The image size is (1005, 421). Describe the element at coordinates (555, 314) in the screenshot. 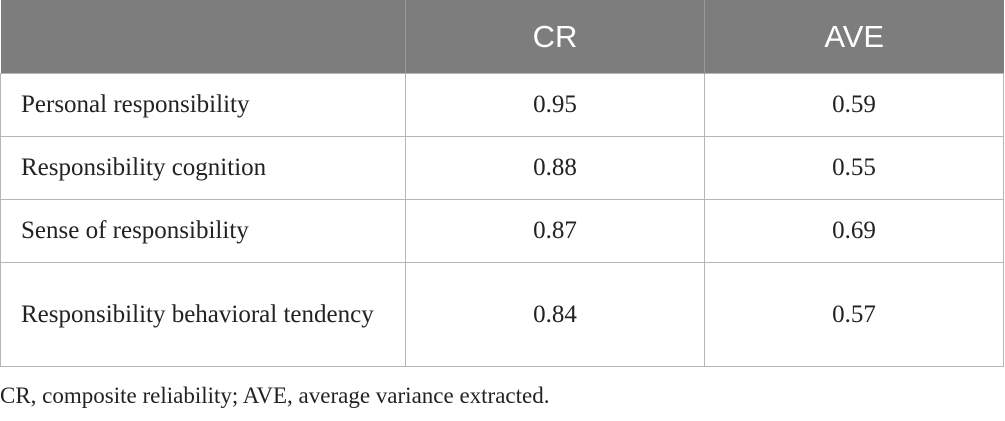

I see `cr-value: 0.84` at that location.